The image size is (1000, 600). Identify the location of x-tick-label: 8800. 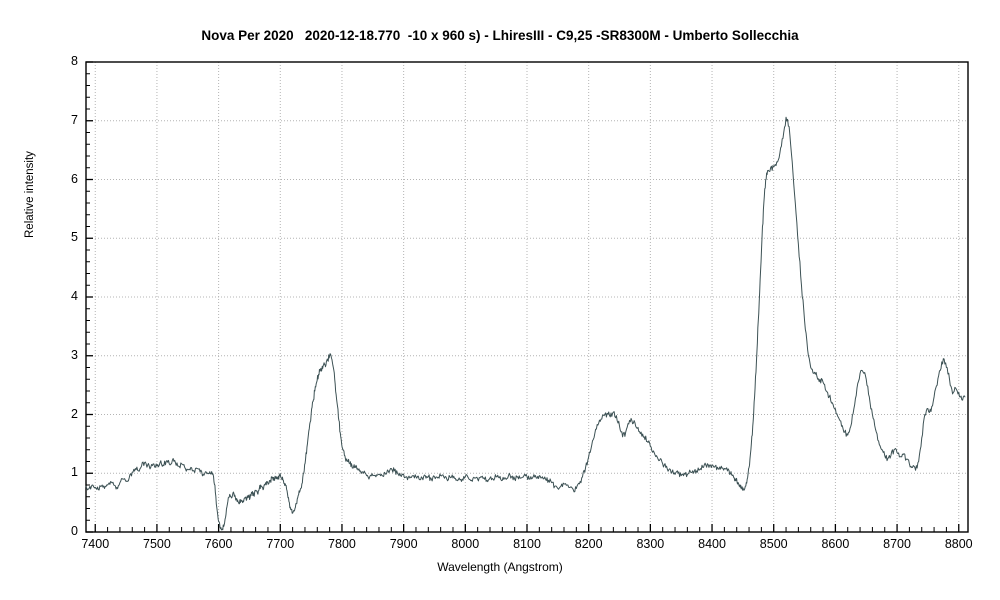
(958, 544).